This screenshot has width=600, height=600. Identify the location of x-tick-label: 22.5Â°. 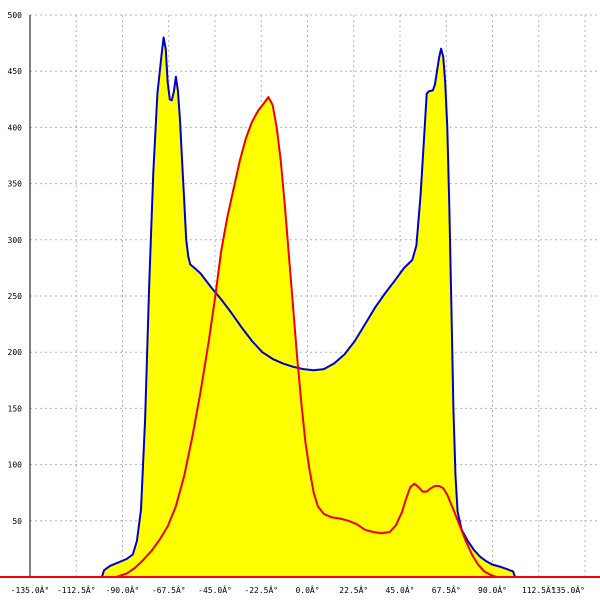
(353, 589).